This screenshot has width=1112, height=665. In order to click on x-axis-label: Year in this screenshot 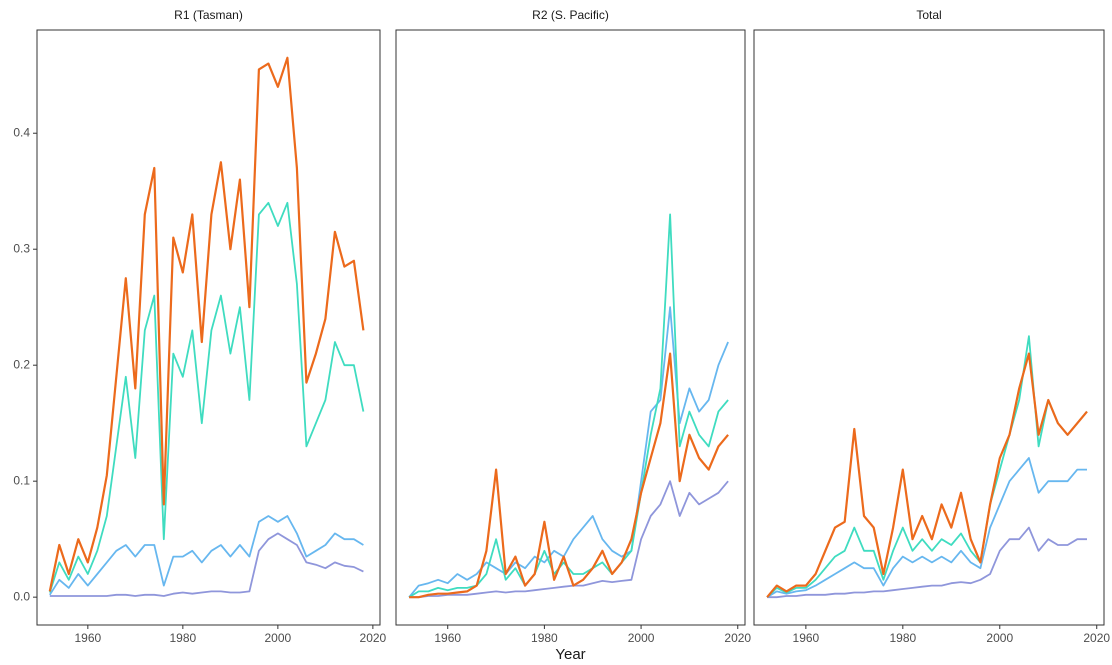, I will do `click(570, 654)`.